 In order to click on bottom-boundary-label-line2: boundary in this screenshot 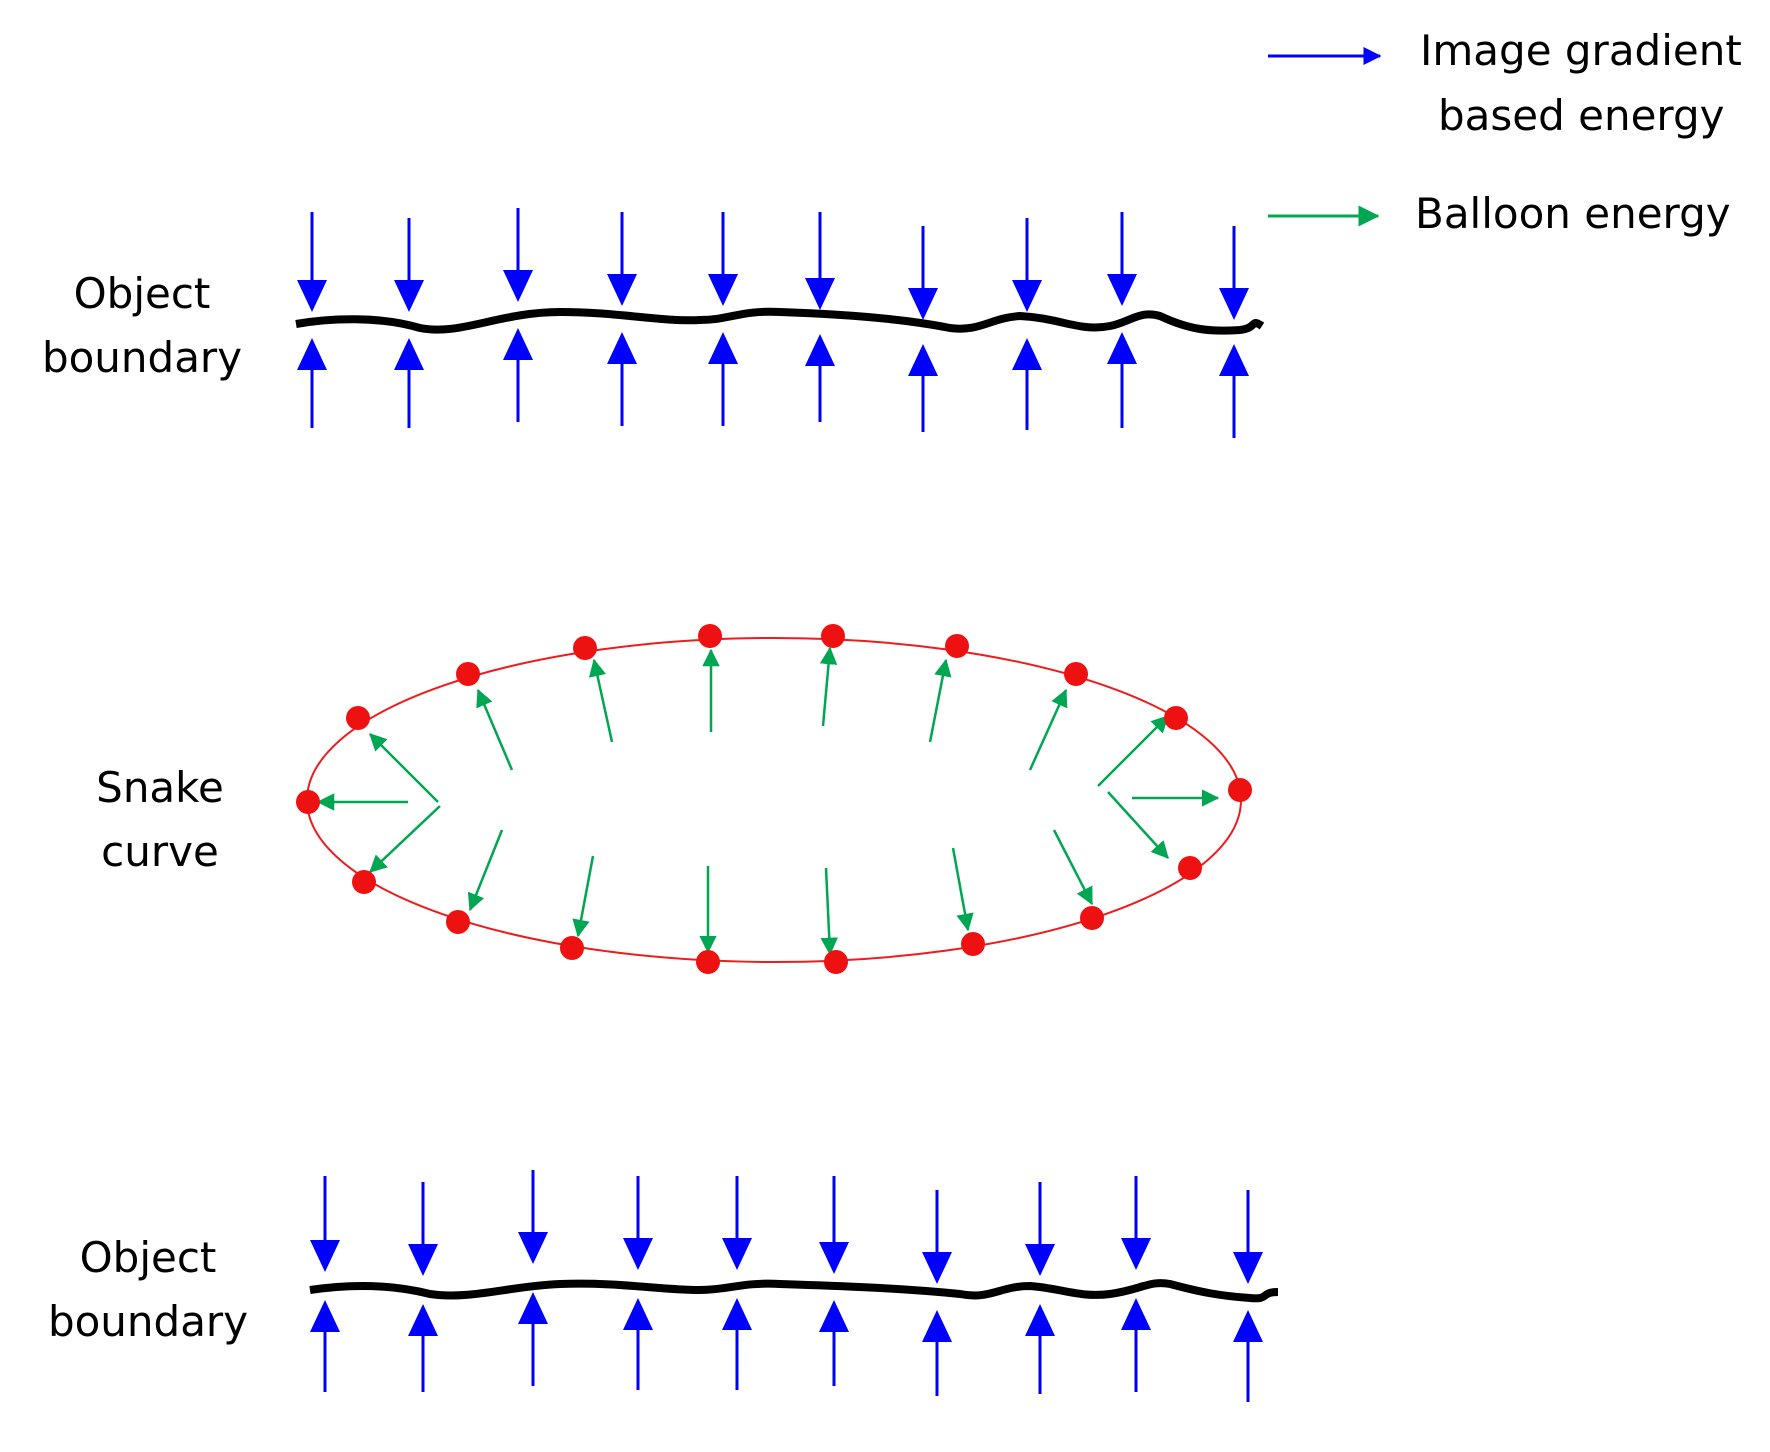, I will do `click(148, 1321)`.